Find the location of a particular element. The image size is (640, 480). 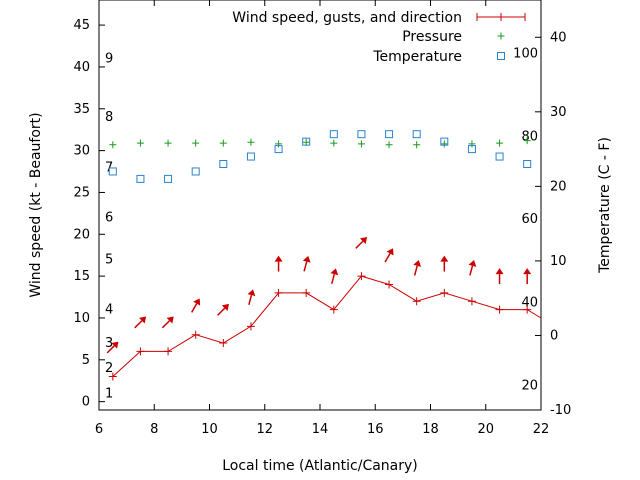

legend-wind-label: Wind speed, gusts, and direction is located at coordinates (347, 18).